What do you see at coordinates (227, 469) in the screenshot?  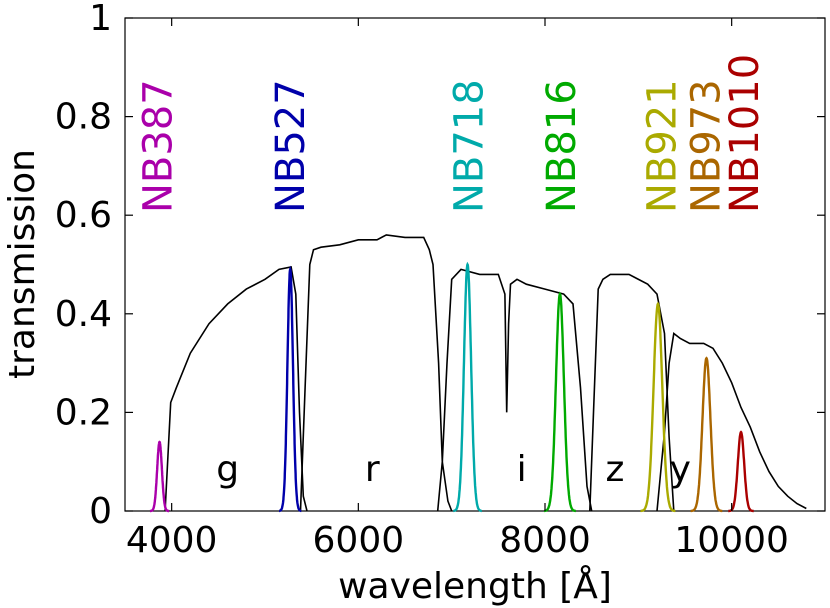 I see `band-label-g: g` at bounding box center [227, 469].